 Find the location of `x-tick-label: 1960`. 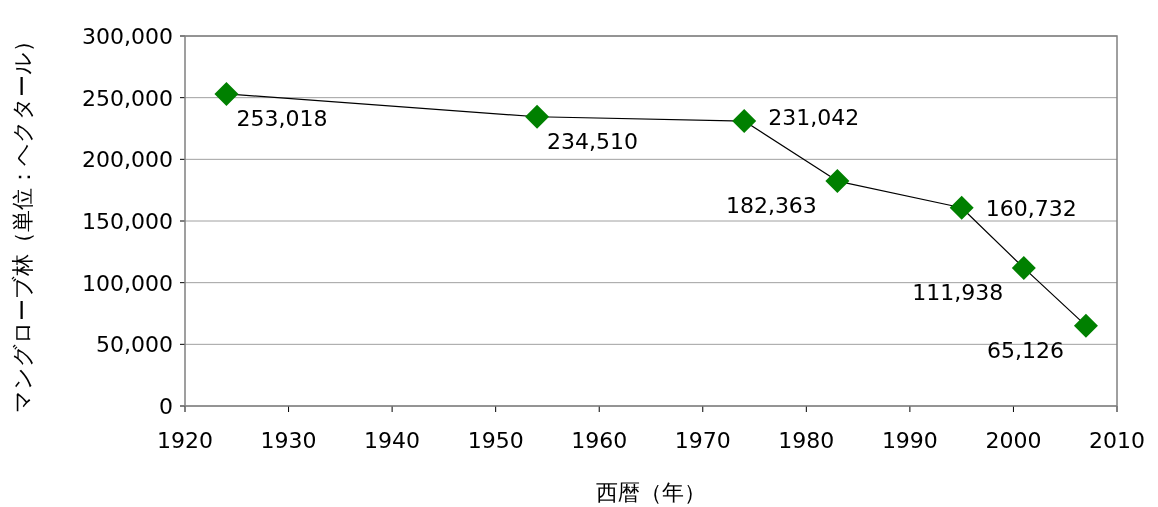

x-tick-label: 1960 is located at coordinates (599, 440).